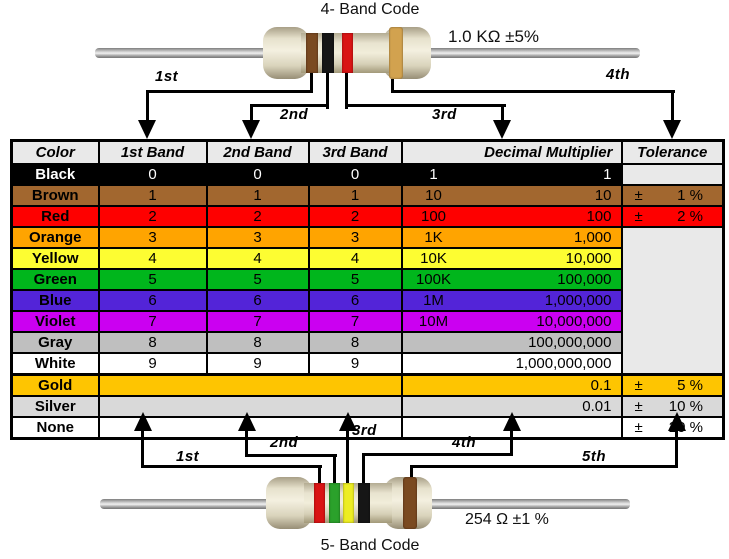 The image size is (729, 559). I want to click on bottom-arrow-label-2nd: 2nd, so click(284, 442).